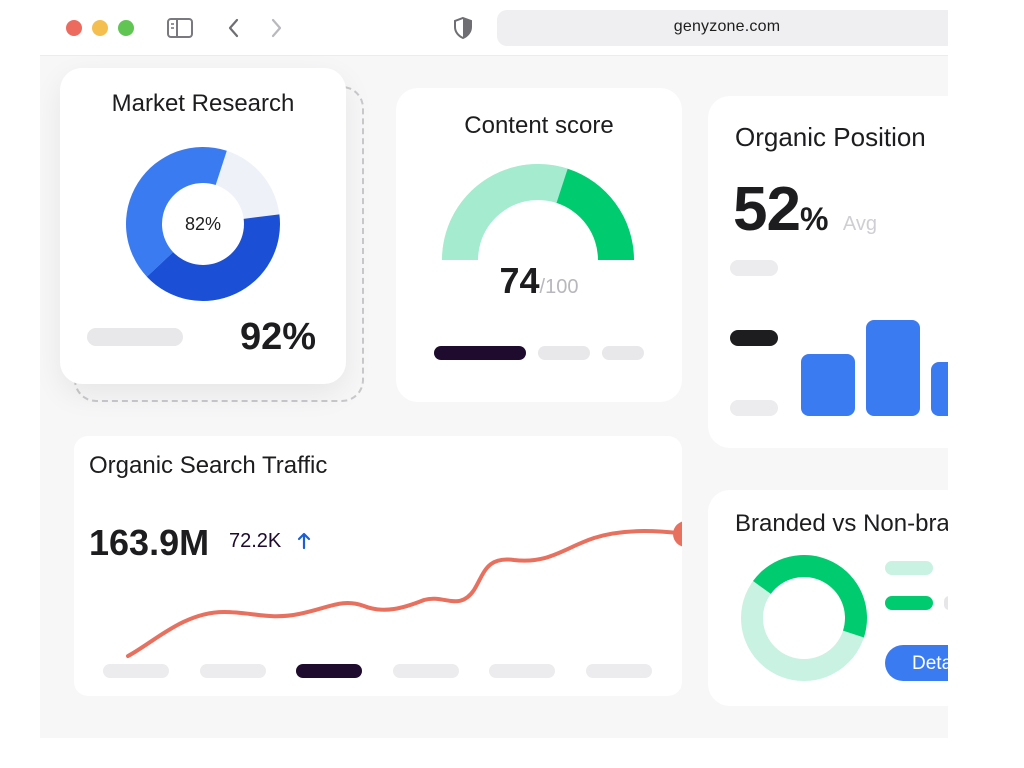 This screenshot has height=768, width=1024. I want to click on market-research-card: Market Research 82% 92%, so click(203, 226).